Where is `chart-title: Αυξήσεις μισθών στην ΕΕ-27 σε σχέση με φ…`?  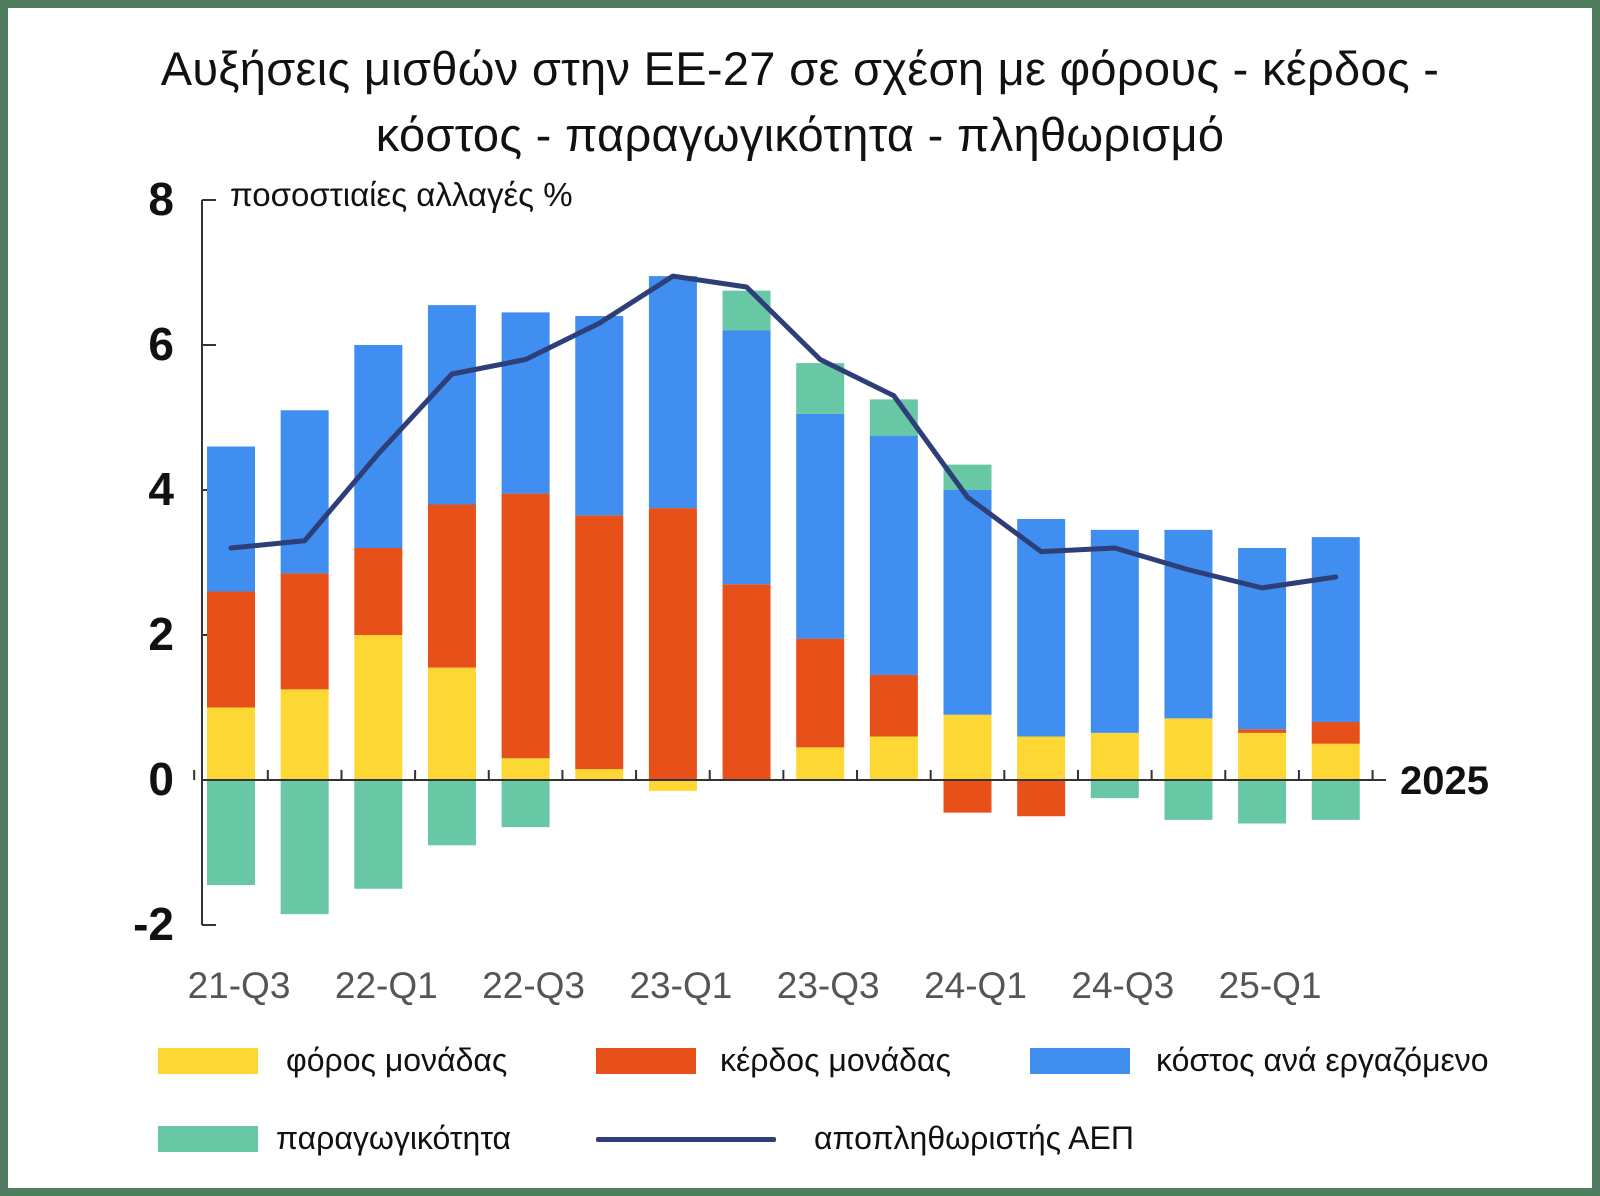
chart-title: Αυξήσεις μισθών στην ΕΕ-27 σε σχέση με φ… is located at coordinates (800, 102).